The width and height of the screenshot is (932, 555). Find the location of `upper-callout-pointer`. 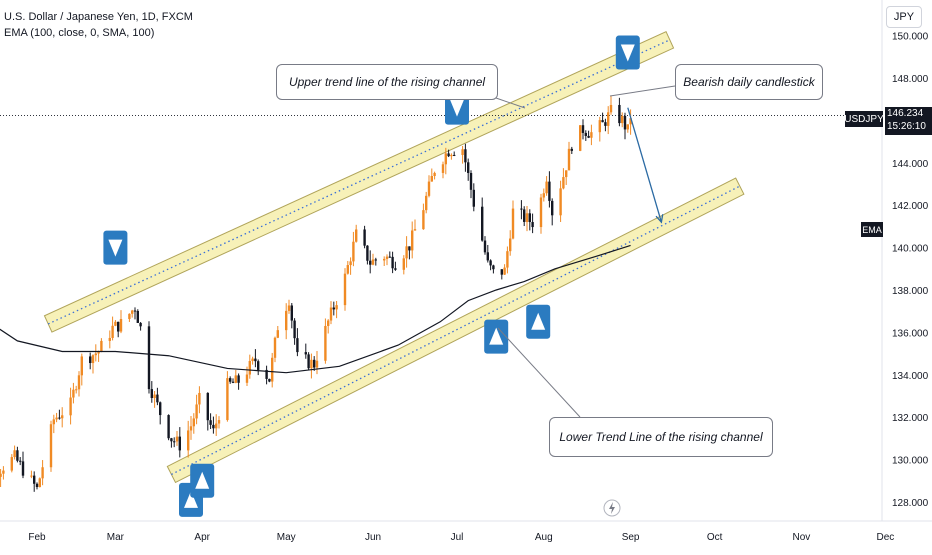

upper-callout-pointer is located at coordinates (510, 103).